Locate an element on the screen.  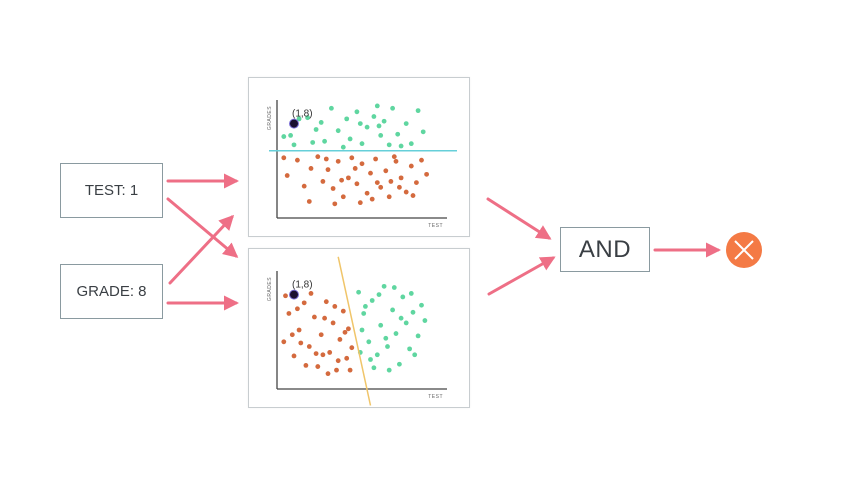
and-gate-label: AND is located at coordinates (605, 249).